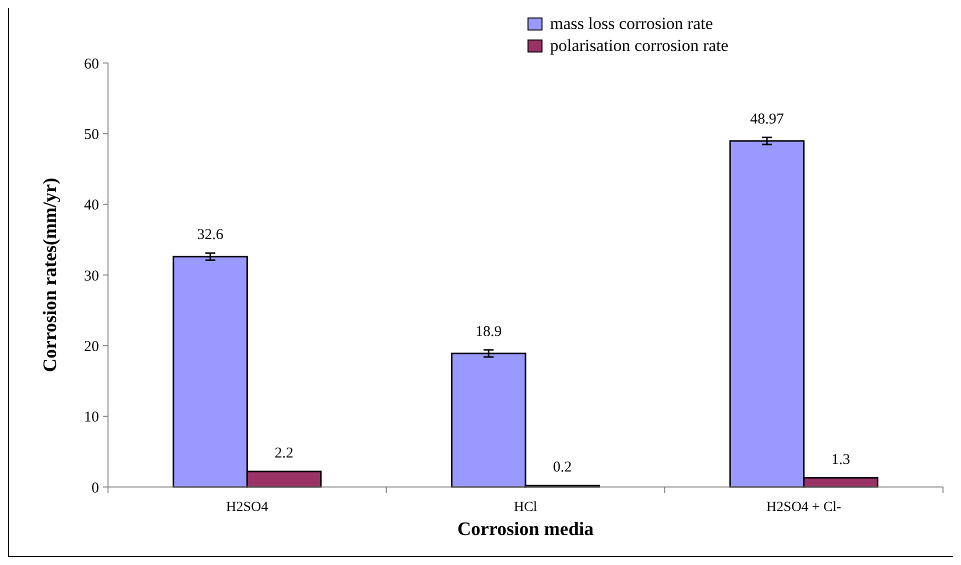 This screenshot has width=961, height=565. Describe the element at coordinates (91, 64) in the screenshot. I see `y-tick-label: 60` at that location.